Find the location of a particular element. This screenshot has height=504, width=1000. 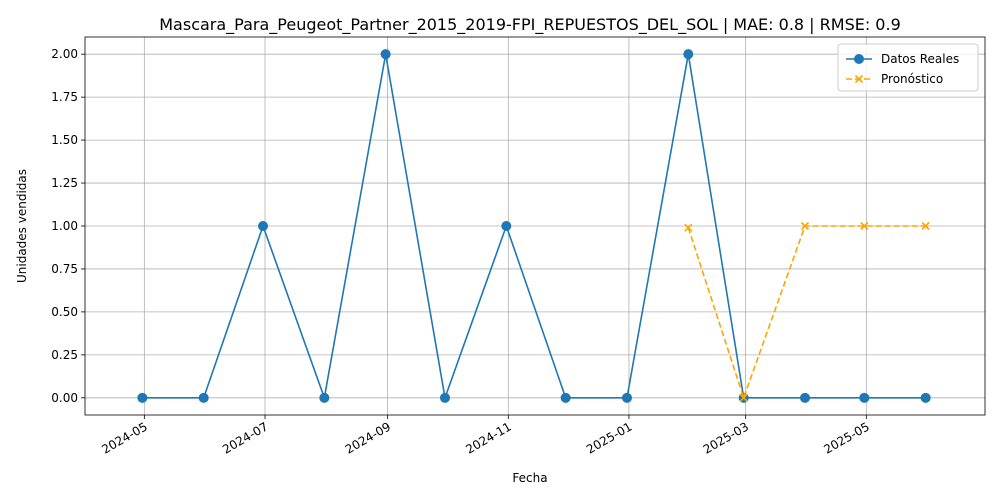

legend-box is located at coordinates (908, 67).